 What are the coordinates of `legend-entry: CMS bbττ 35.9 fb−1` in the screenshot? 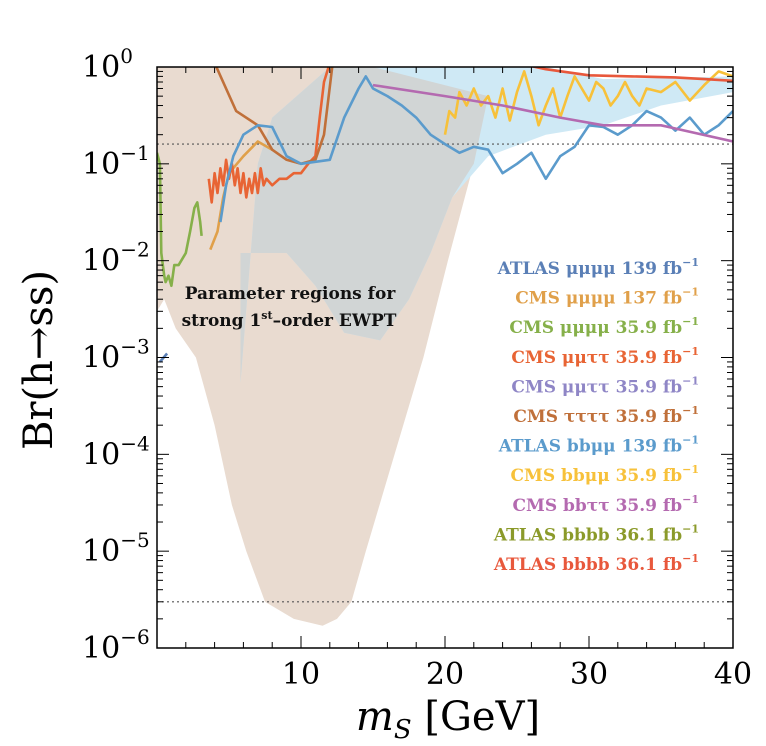 It's located at (605, 504).